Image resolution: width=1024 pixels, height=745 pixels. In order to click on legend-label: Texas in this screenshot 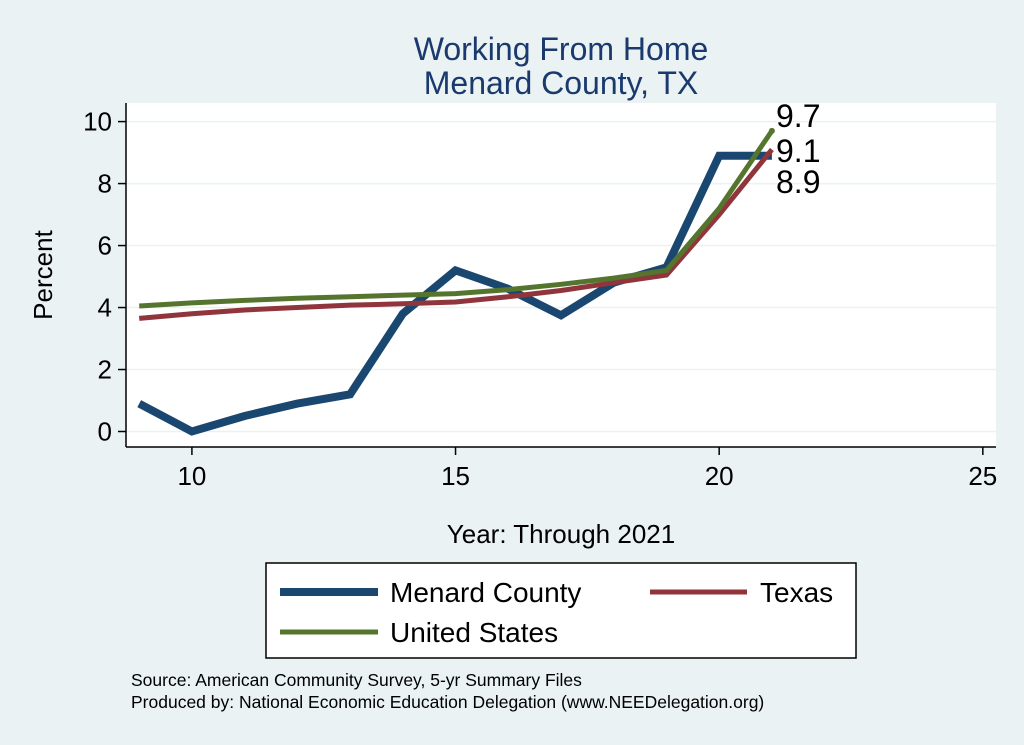, I will do `click(796, 592)`.